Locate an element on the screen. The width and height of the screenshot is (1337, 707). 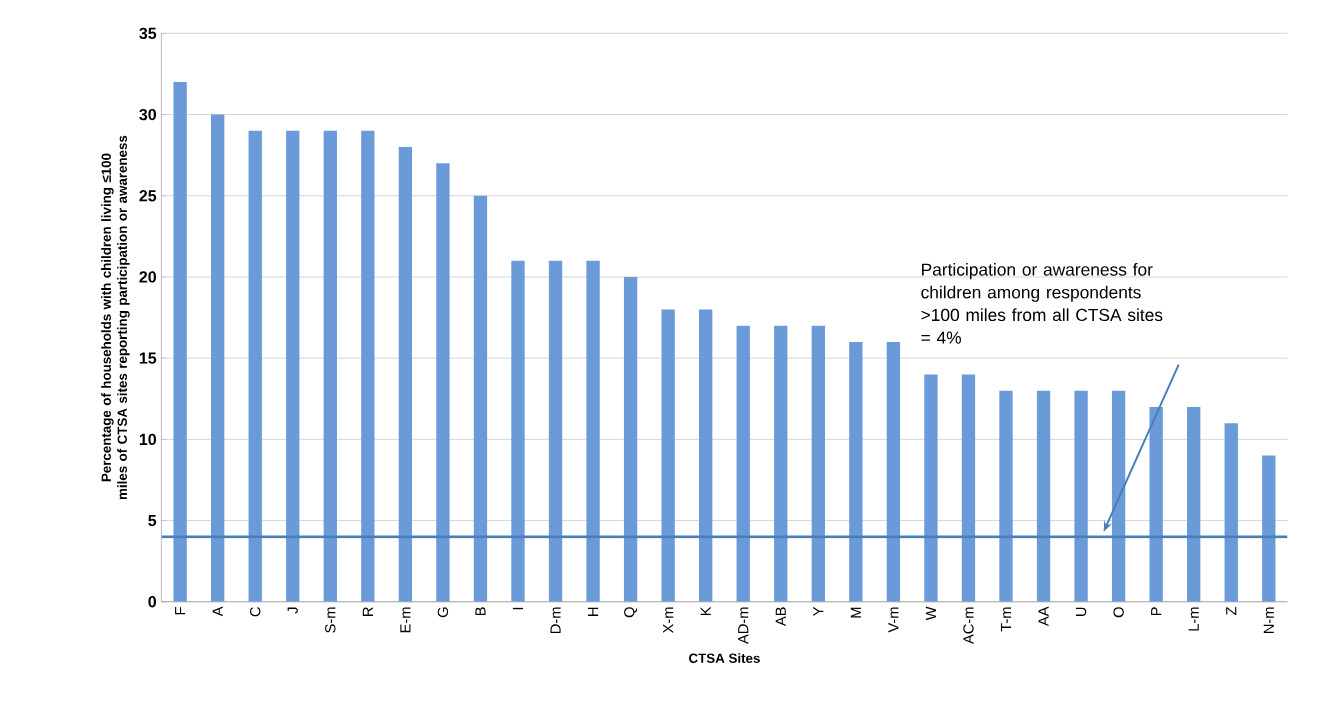
x-tick-label: AB is located at coordinates (780, 616).